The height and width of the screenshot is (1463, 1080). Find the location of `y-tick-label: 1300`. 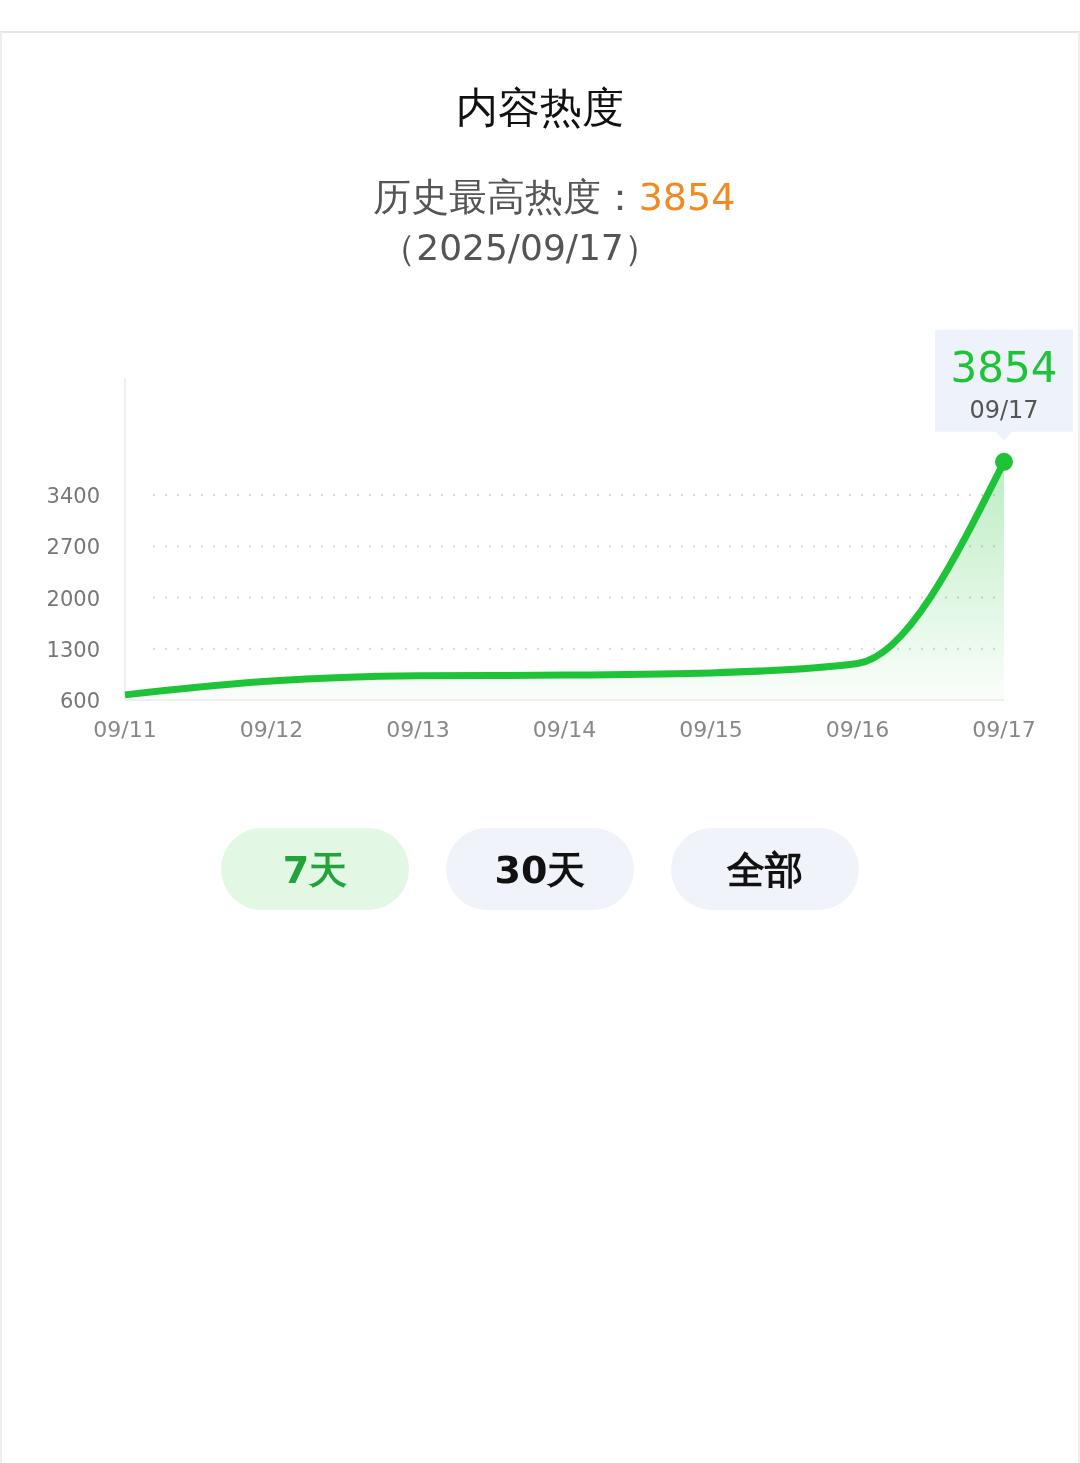

y-tick-label: 1300 is located at coordinates (73, 649).